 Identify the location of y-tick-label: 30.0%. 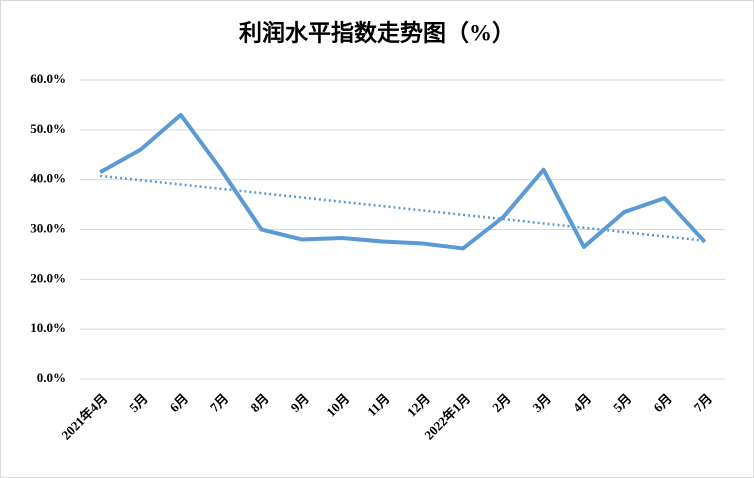
(48, 227).